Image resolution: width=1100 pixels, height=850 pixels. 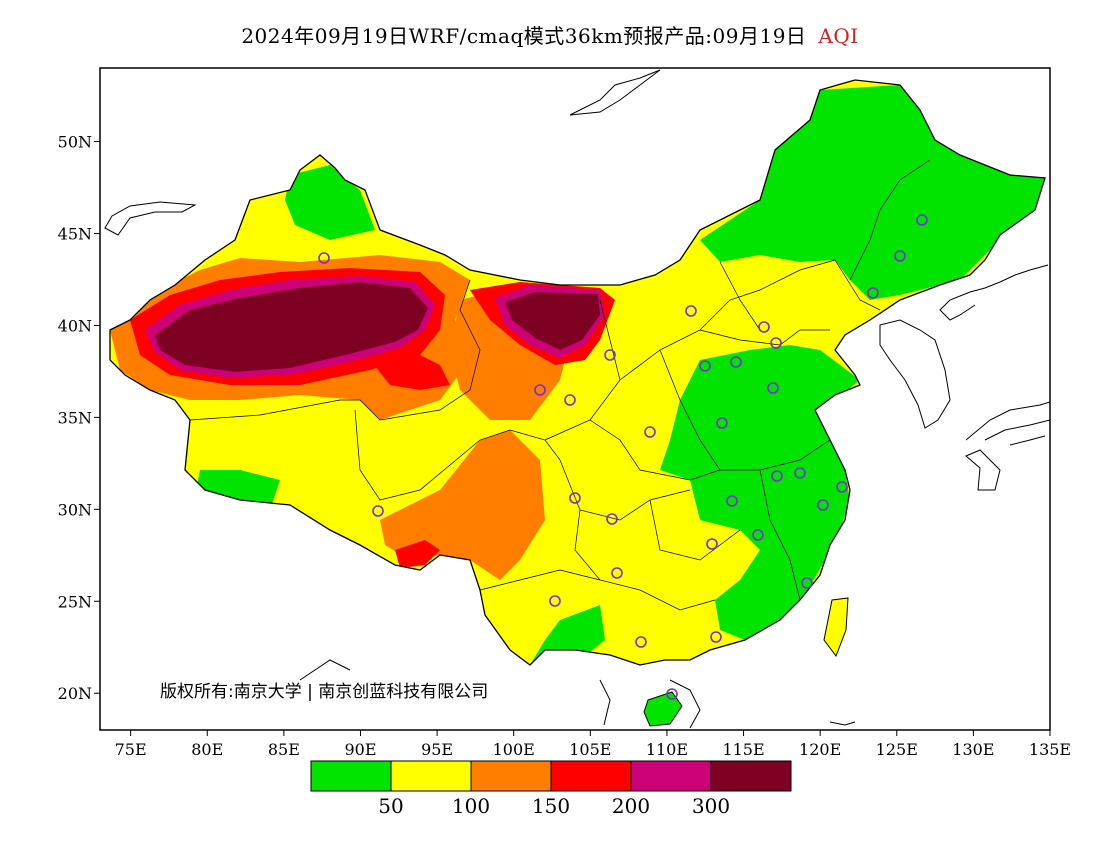 What do you see at coordinates (836, 627) in the screenshot?
I see `taiwan-island` at bounding box center [836, 627].